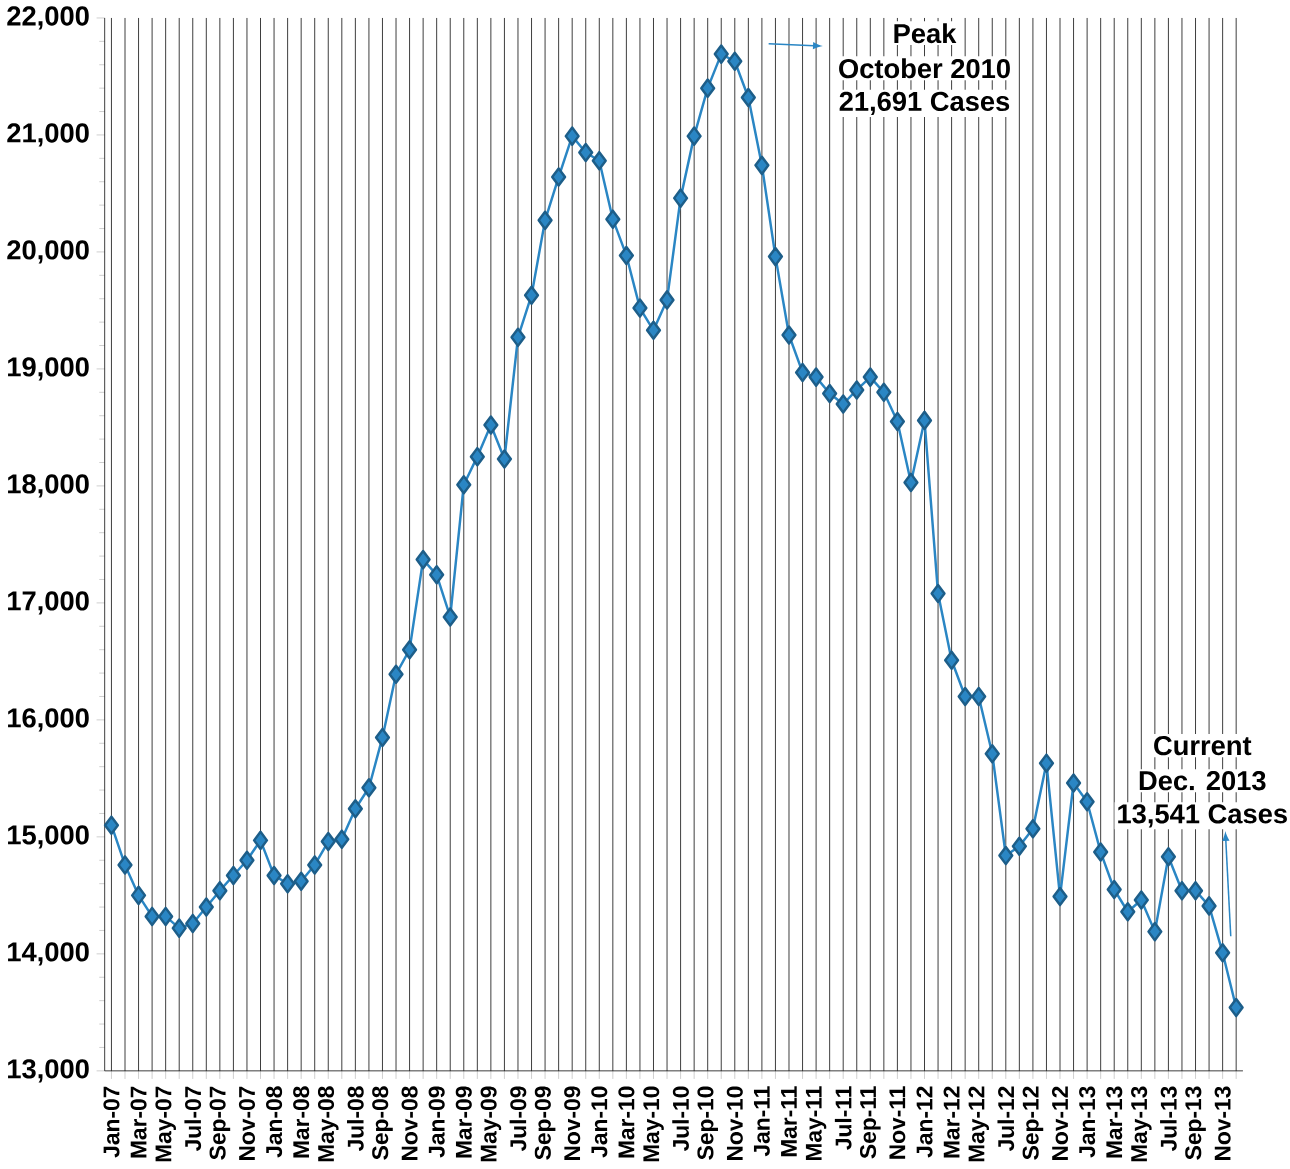 The height and width of the screenshot is (1169, 1290). I want to click on x-tick-label: Jan-11, so click(761, 1121).